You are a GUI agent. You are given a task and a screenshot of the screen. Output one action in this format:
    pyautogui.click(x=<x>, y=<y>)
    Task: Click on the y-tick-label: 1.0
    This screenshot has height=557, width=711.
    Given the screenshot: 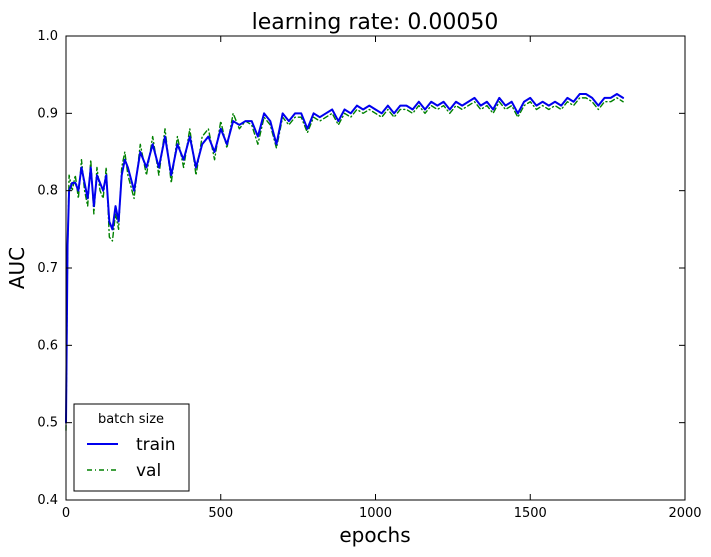 What is the action you would take?
    pyautogui.click(x=47, y=36)
    